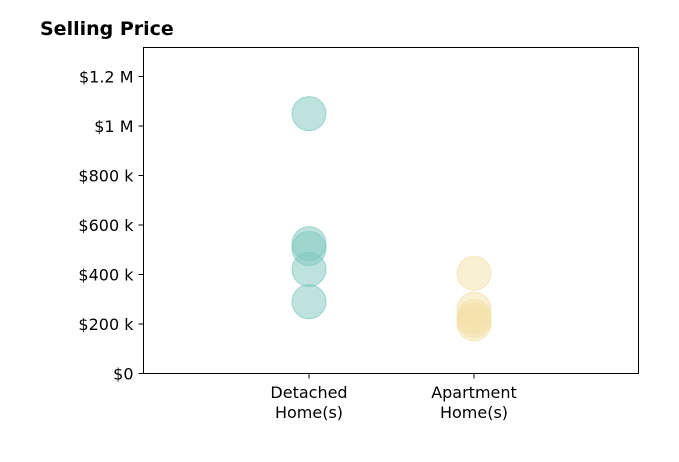 The height and width of the screenshot is (462, 679). What do you see at coordinates (123, 374) in the screenshot?
I see `y-tick-label: $0` at bounding box center [123, 374].